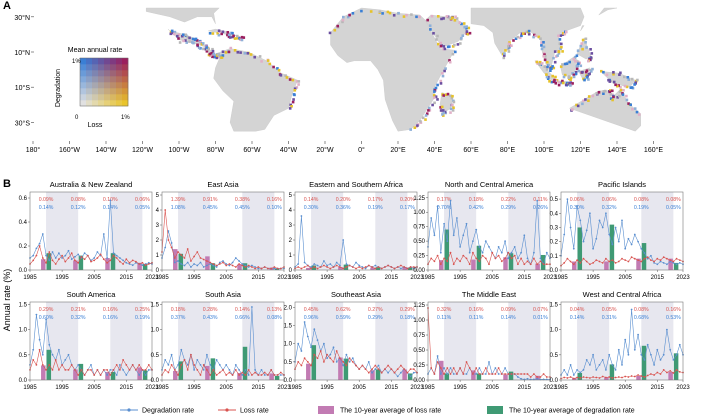 This screenshot has height=420, width=701. What do you see at coordinates (390, 411) in the screenshot?
I see `legend-label: The 10-year average of loss rate` at bounding box center [390, 411].